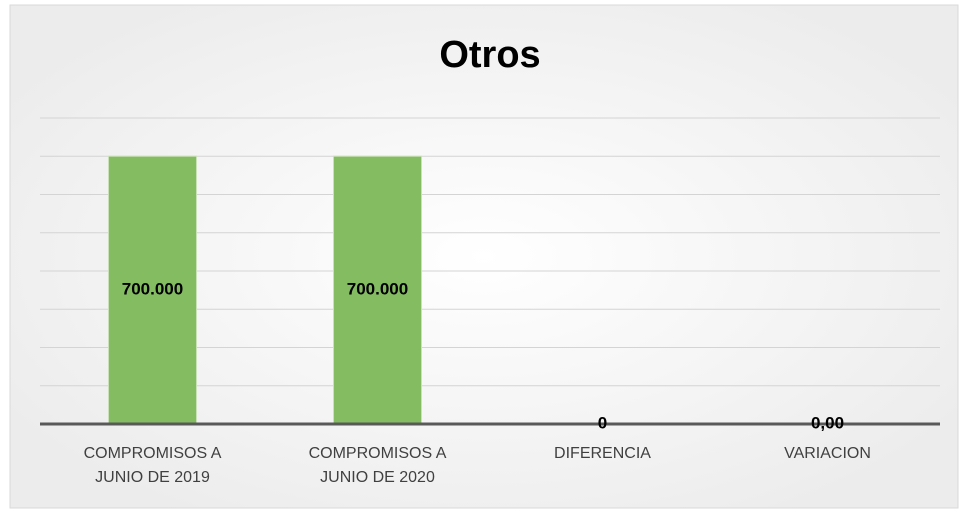 This screenshot has height=514, width=960. What do you see at coordinates (602, 422) in the screenshot?
I see `data-label: 0` at bounding box center [602, 422].